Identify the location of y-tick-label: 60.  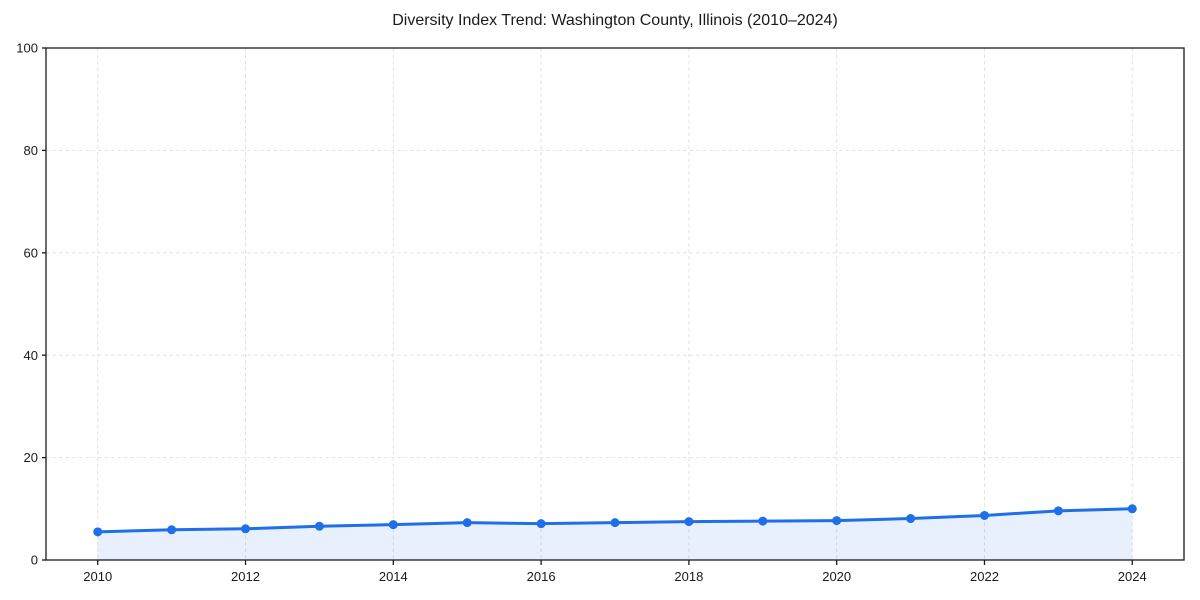
(31, 252).